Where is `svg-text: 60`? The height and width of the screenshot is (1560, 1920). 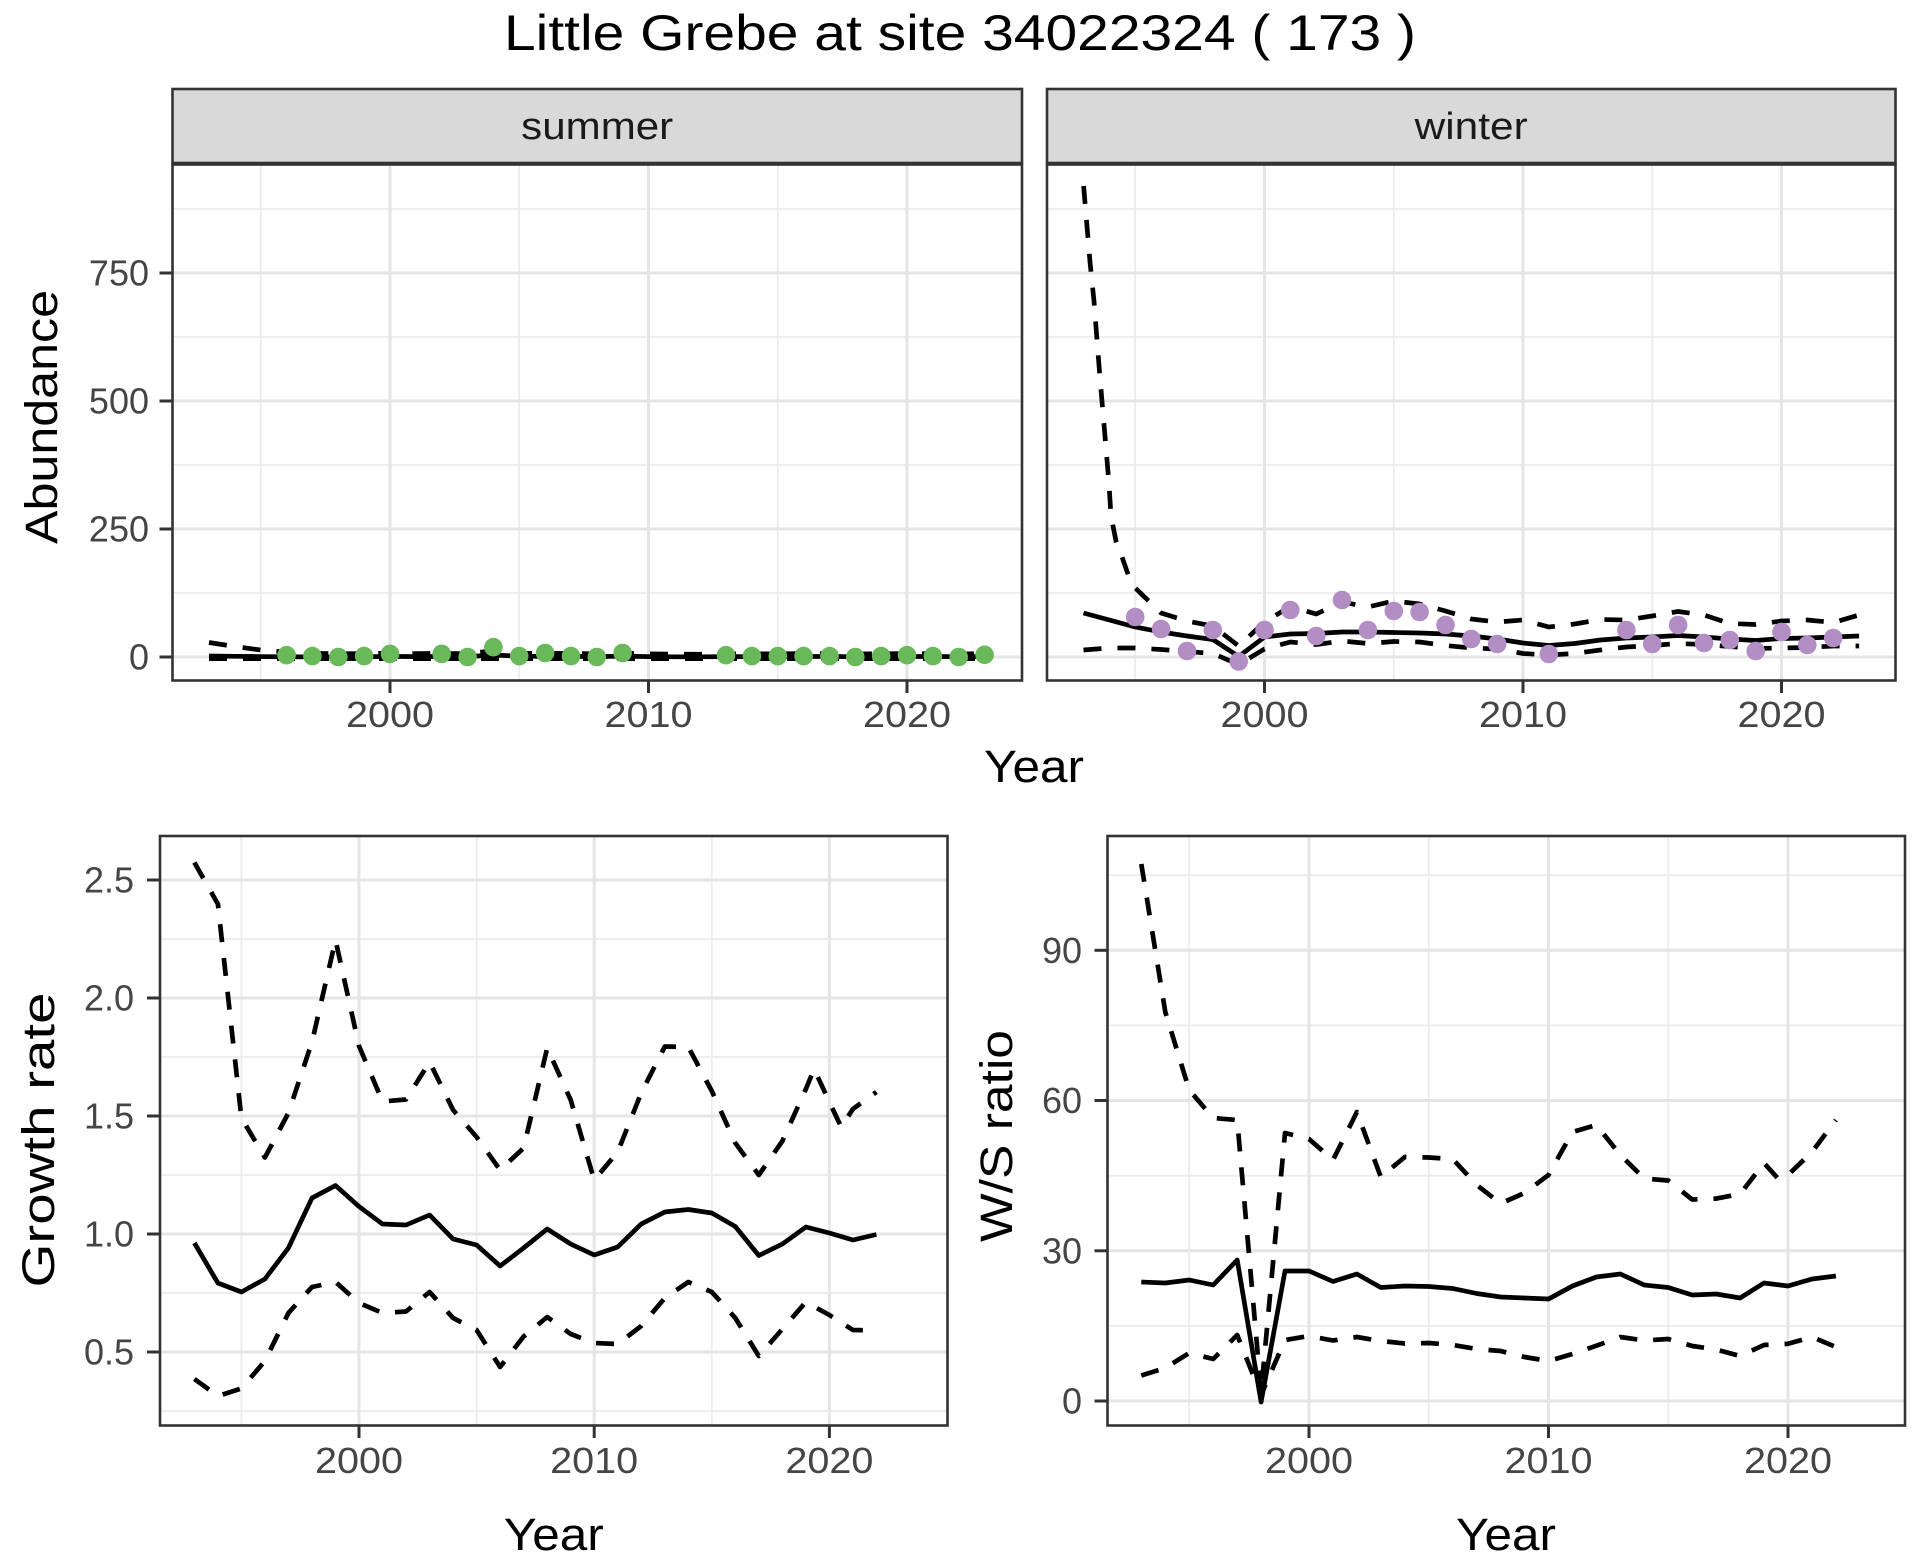 svg-text: 60 is located at coordinates (1062, 1100).